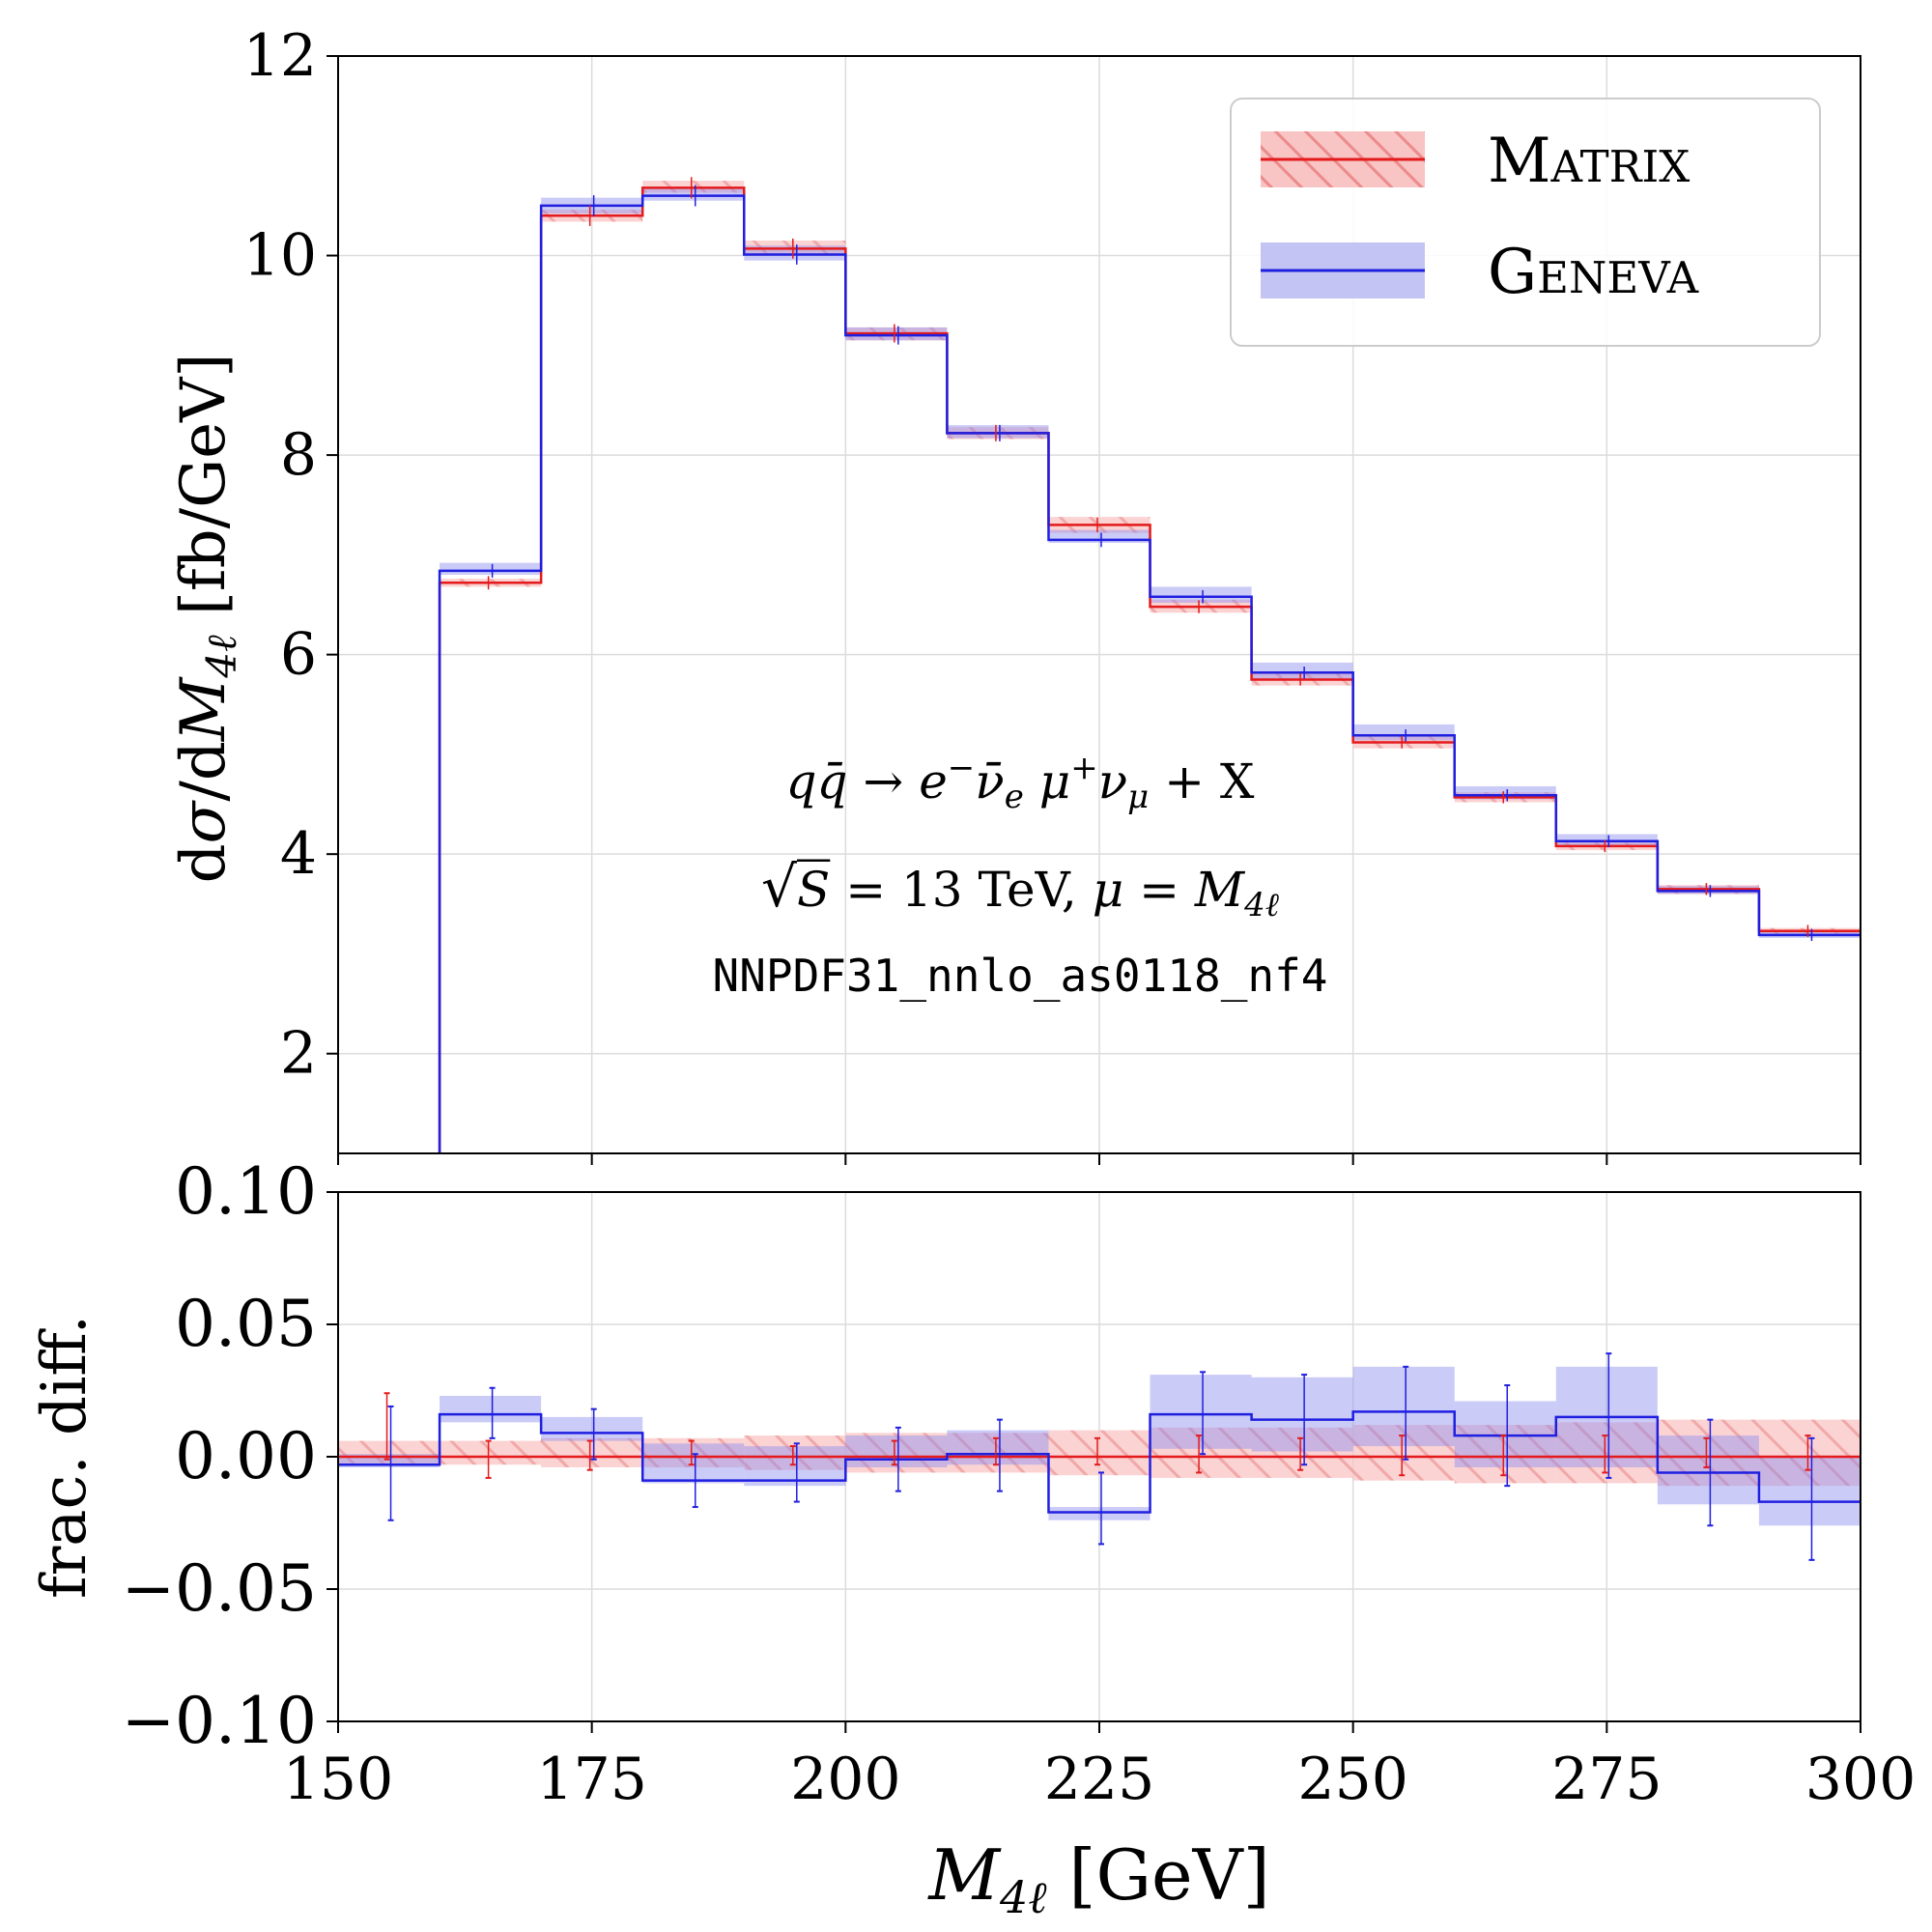  What do you see at coordinates (1352, 1779) in the screenshot?
I see `x-tick-label-4: 250` at bounding box center [1352, 1779].